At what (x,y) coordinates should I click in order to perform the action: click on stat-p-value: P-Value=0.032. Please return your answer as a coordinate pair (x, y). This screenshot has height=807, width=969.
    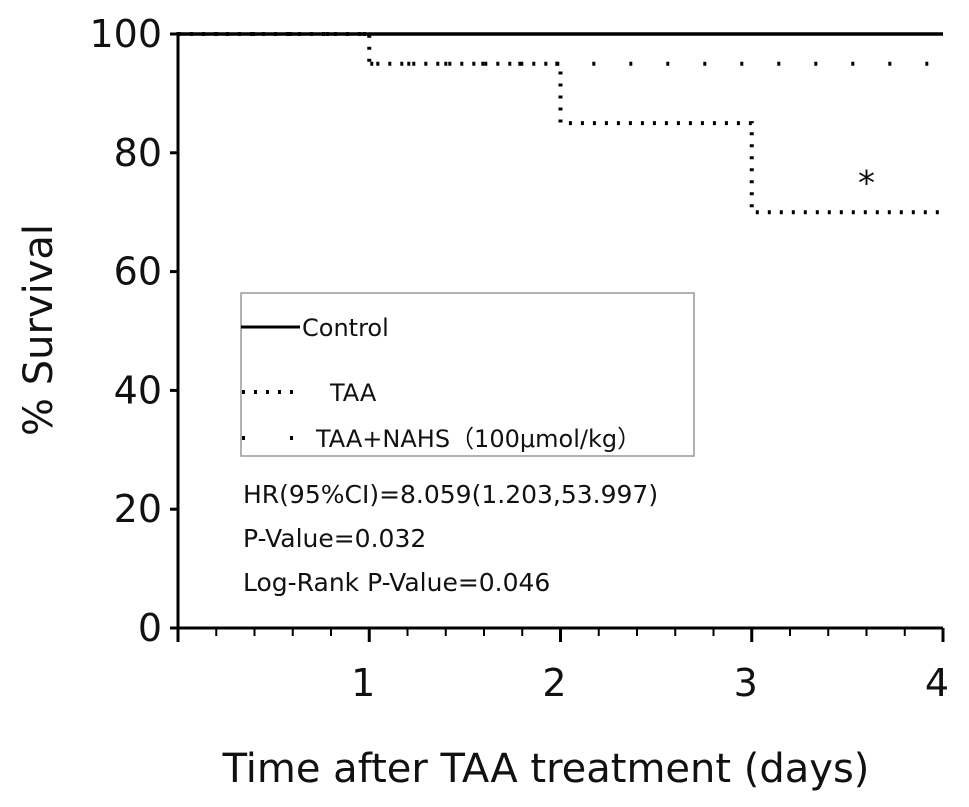
    Looking at the image, I should click on (334, 538).